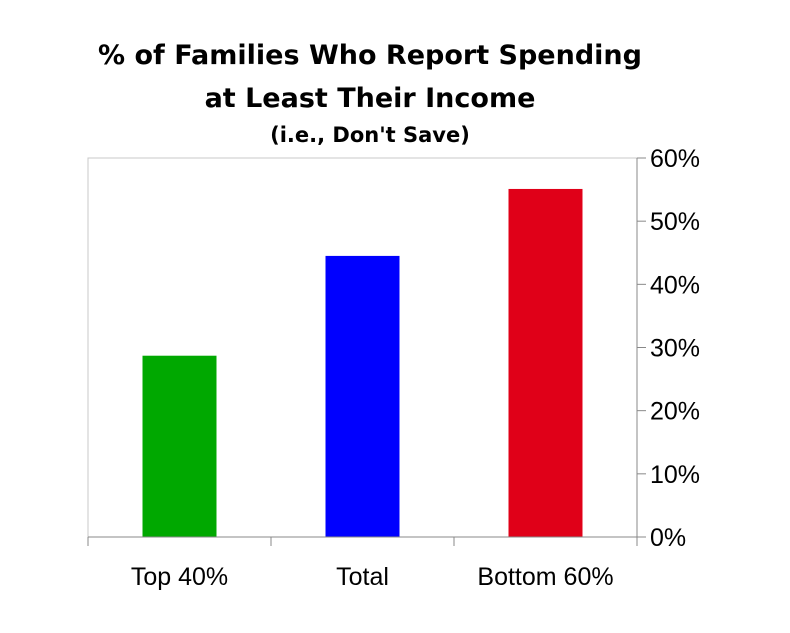 This screenshot has height=633, width=790. What do you see at coordinates (370, 55) in the screenshot?
I see `chart-title: % of Families Who Report Spending` at bounding box center [370, 55].